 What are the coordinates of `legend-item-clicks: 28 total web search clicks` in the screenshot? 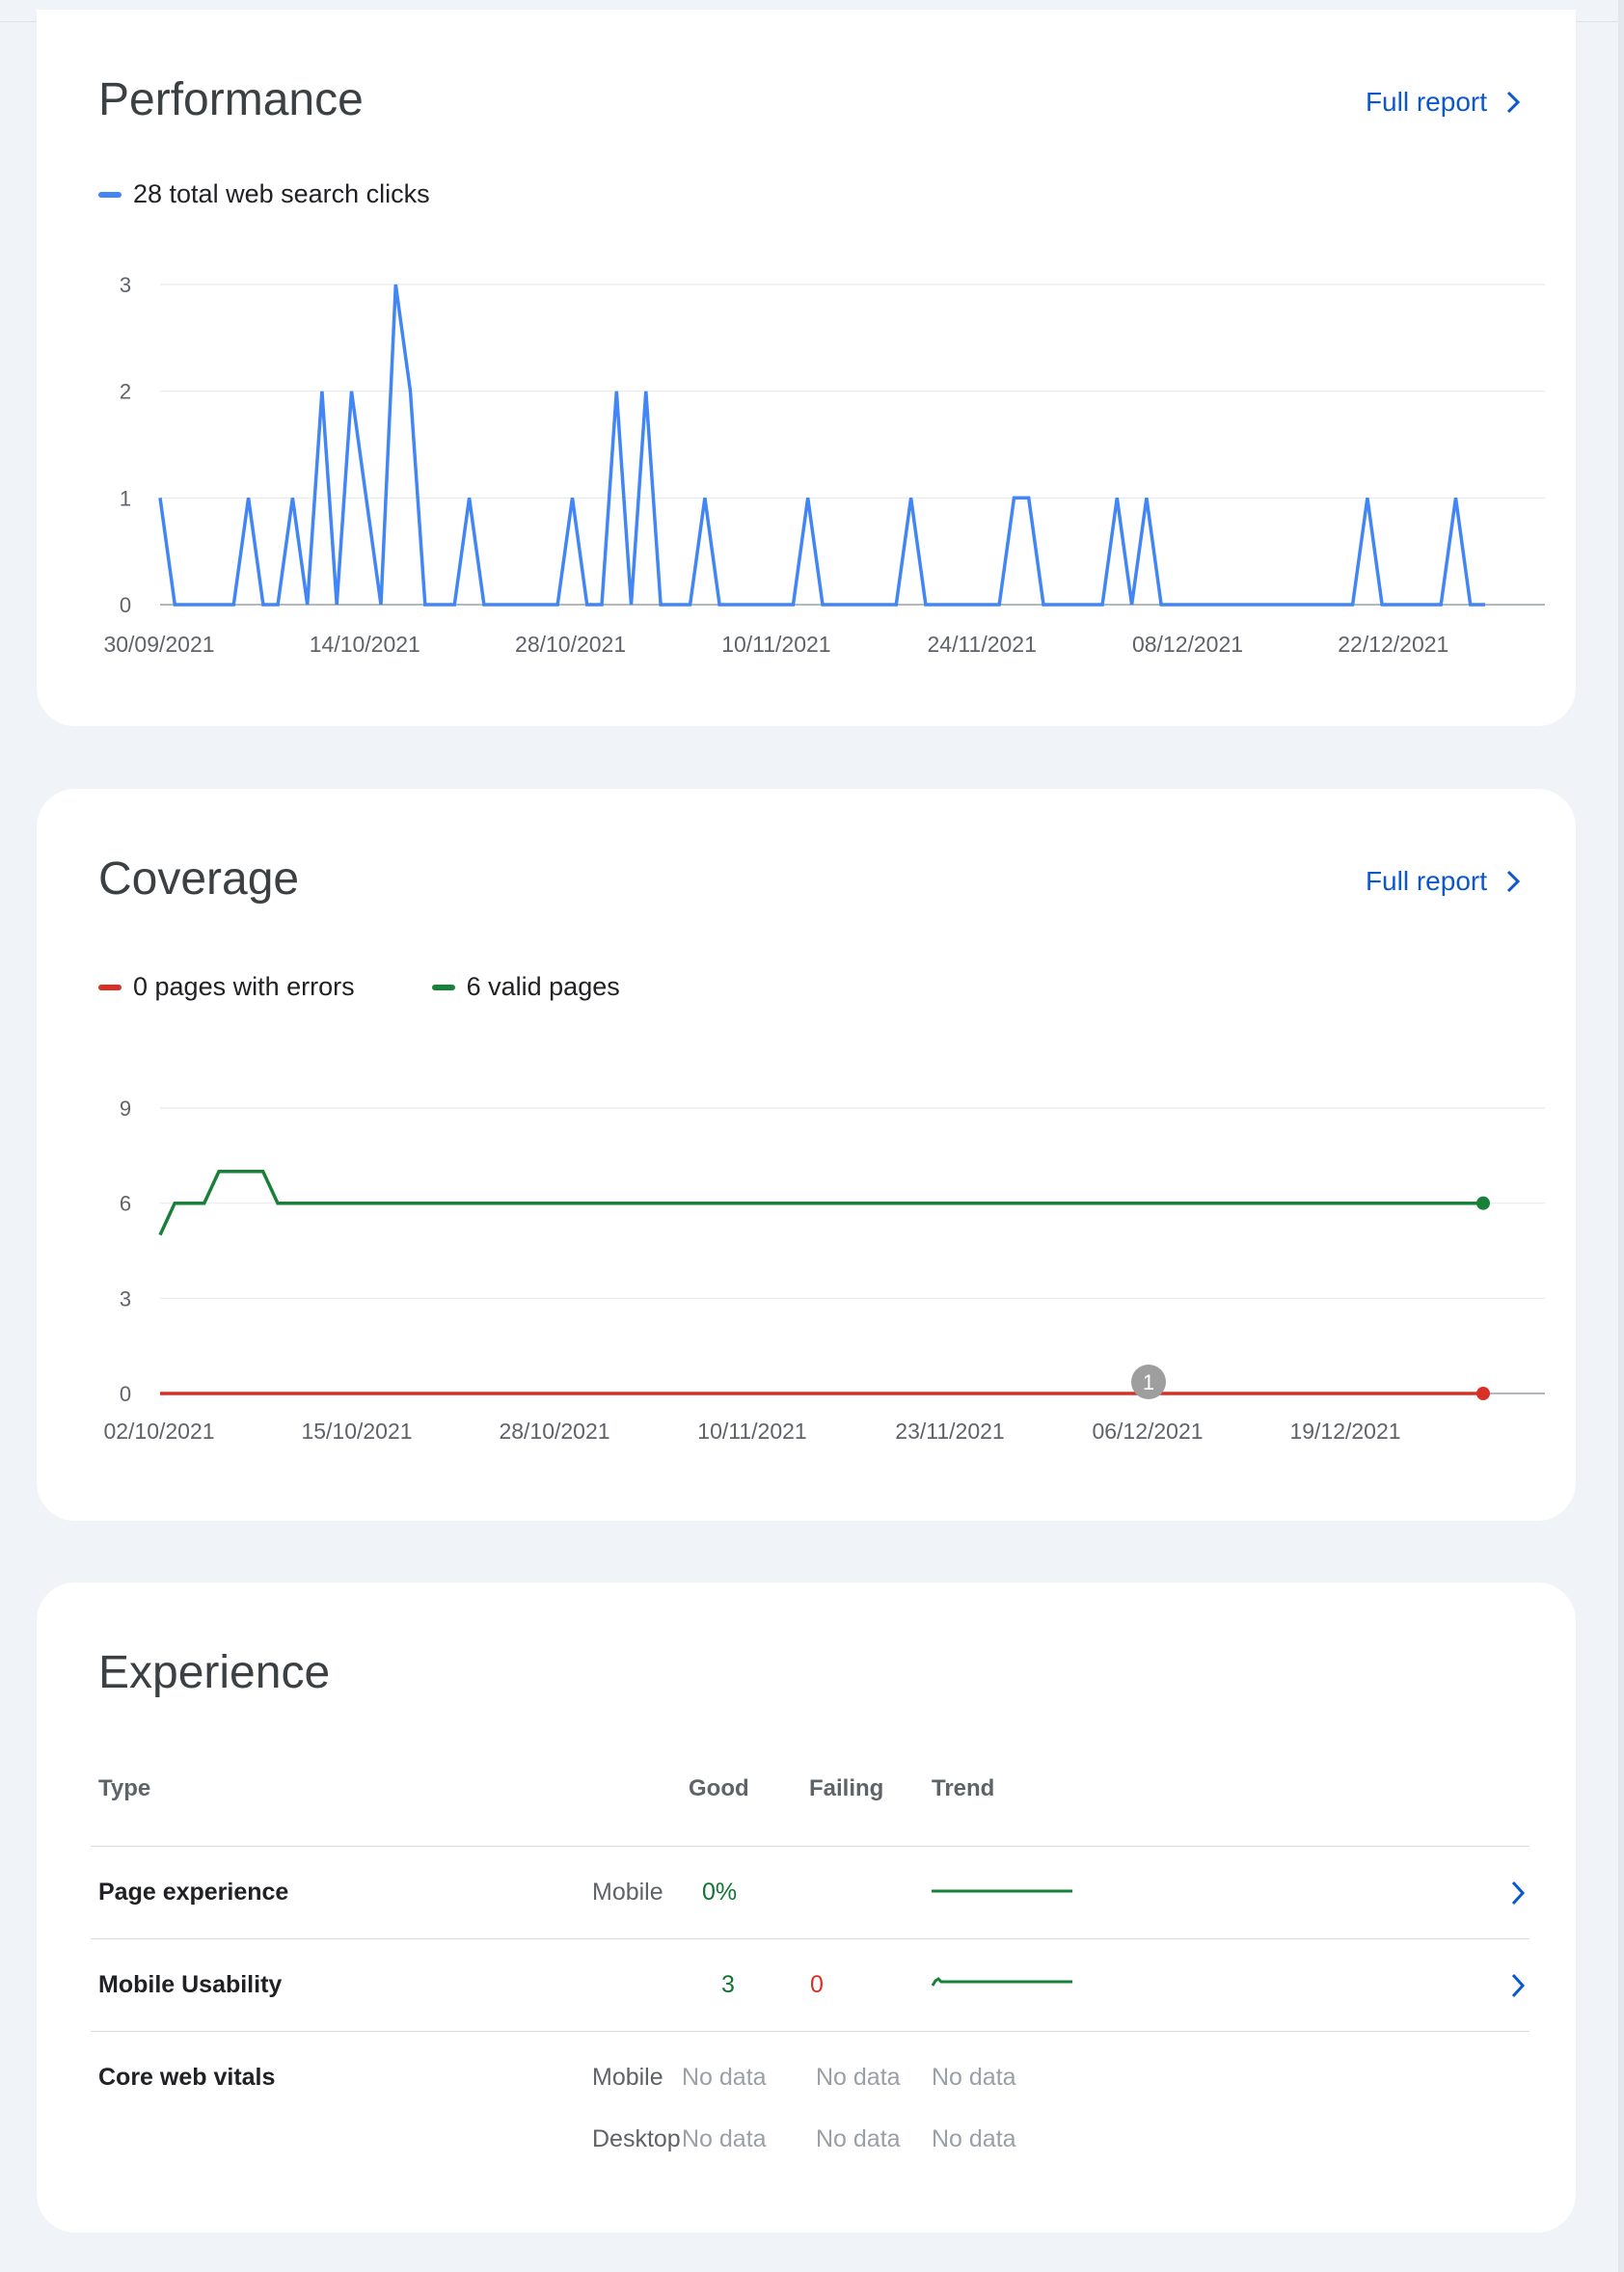 It's located at (264, 194).